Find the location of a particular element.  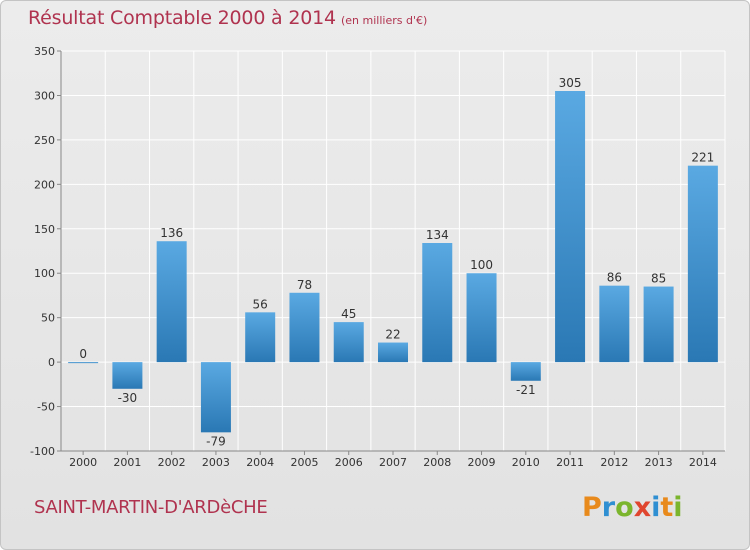

data-label: -79 is located at coordinates (216, 441).